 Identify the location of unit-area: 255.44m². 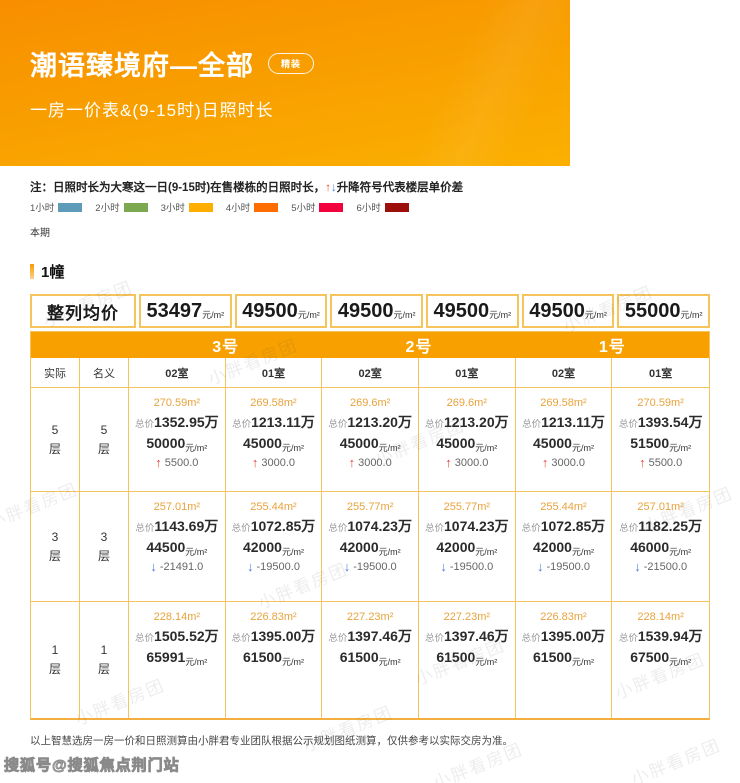
(273, 507).